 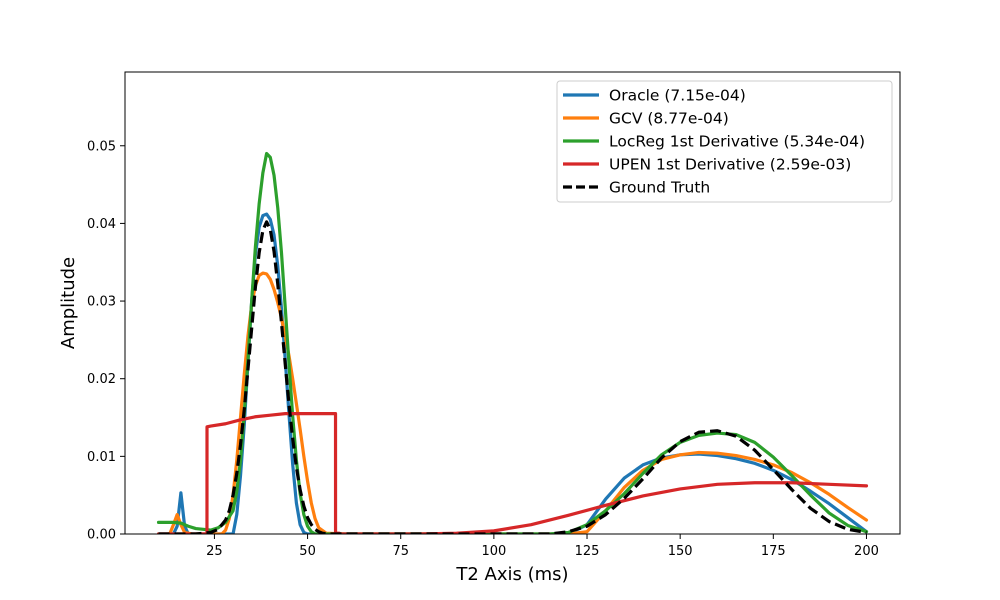 What do you see at coordinates (101, 224) in the screenshot?
I see `y-tick-label: 0.04` at bounding box center [101, 224].